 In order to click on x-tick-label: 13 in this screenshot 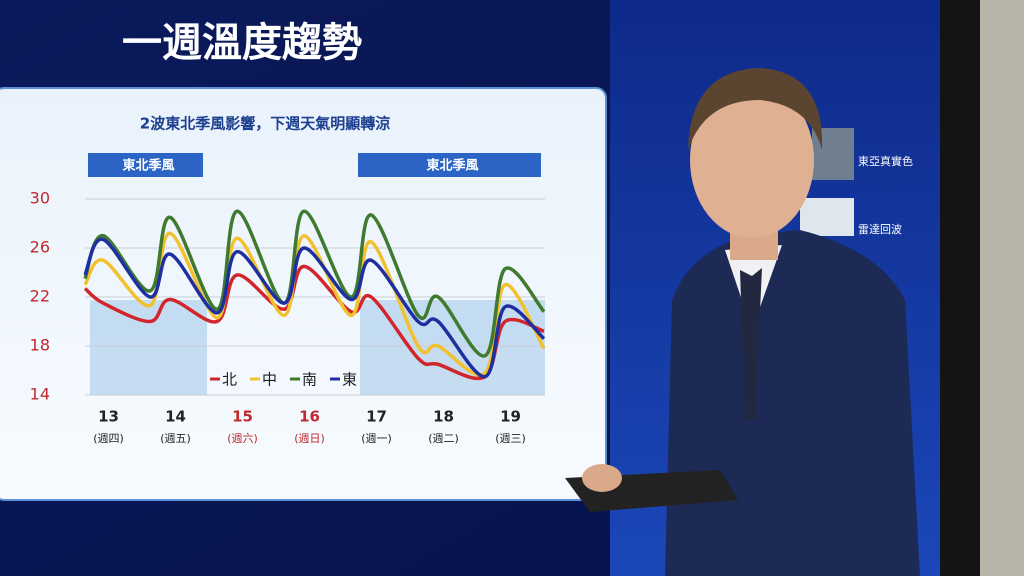, I will do `click(108, 417)`.